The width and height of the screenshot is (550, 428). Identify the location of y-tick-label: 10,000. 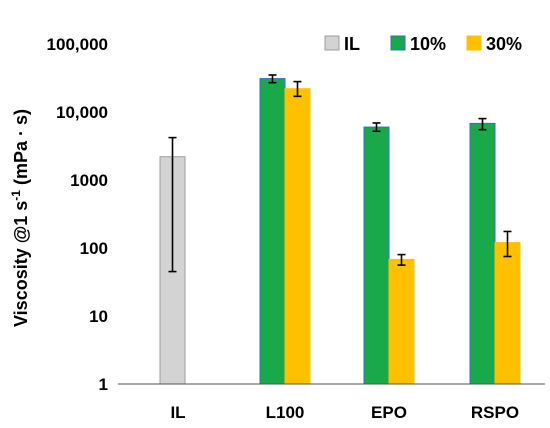
(82, 112).